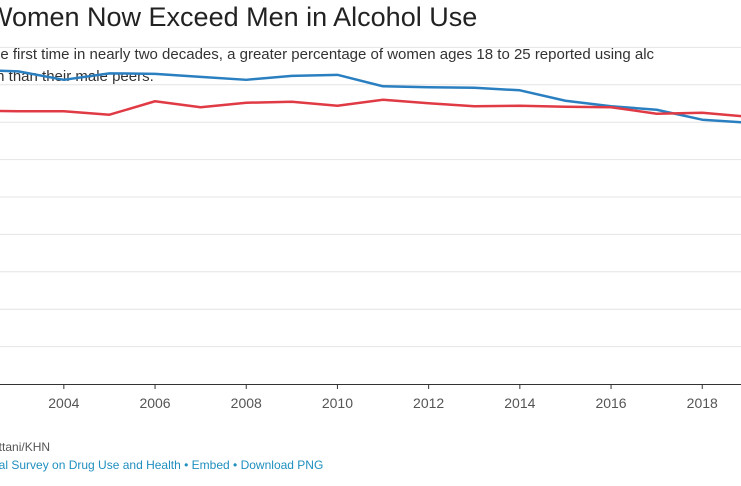 This screenshot has width=741, height=486. Describe the element at coordinates (428, 403) in the screenshot. I see `x-tick-label: 2012` at that location.